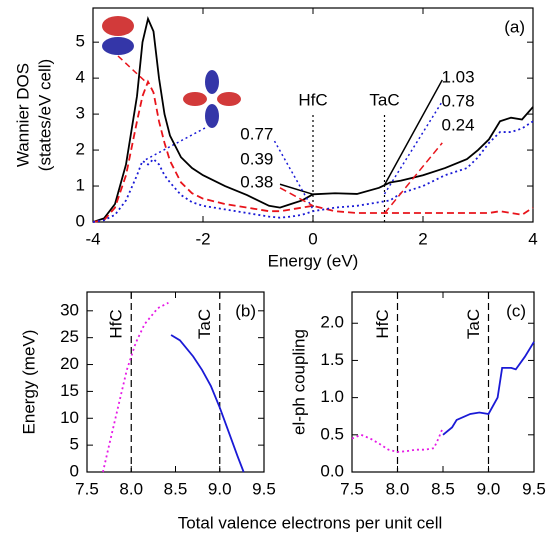 The height and width of the screenshot is (537, 550). What do you see at coordinates (332, 470) in the screenshot?
I see `y-tick-label: 0.0` at bounding box center [332, 470].